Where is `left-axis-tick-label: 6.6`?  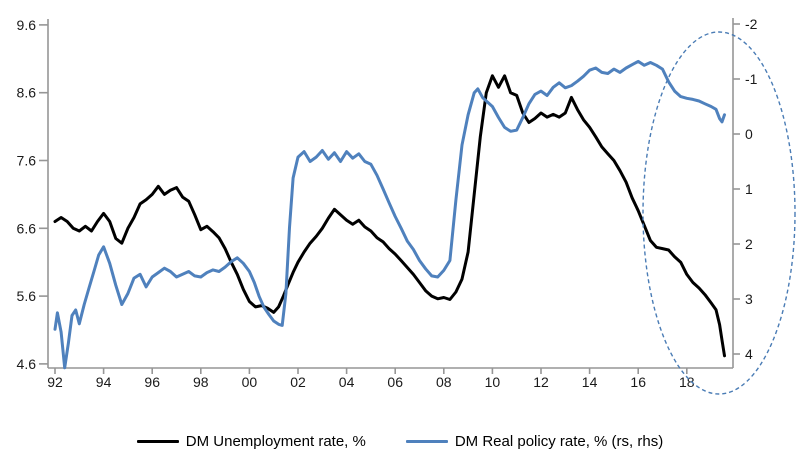 left-axis-tick-label: 6.6 is located at coordinates (27, 228).